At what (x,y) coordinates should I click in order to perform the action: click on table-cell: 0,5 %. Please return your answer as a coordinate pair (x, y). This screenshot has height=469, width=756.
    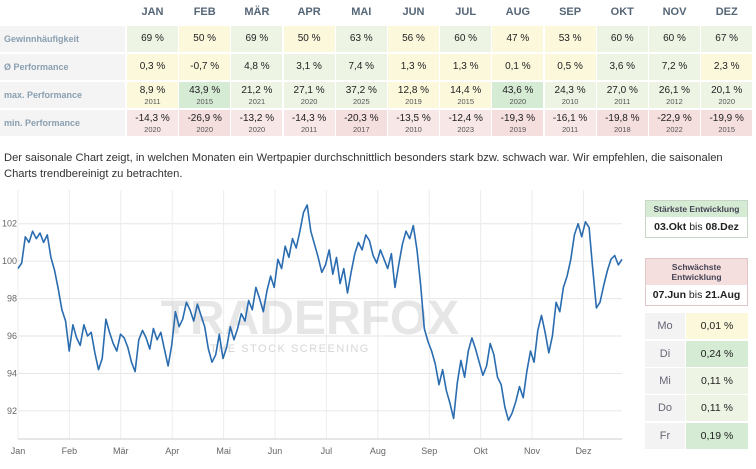
    Looking at the image, I should click on (570, 67).